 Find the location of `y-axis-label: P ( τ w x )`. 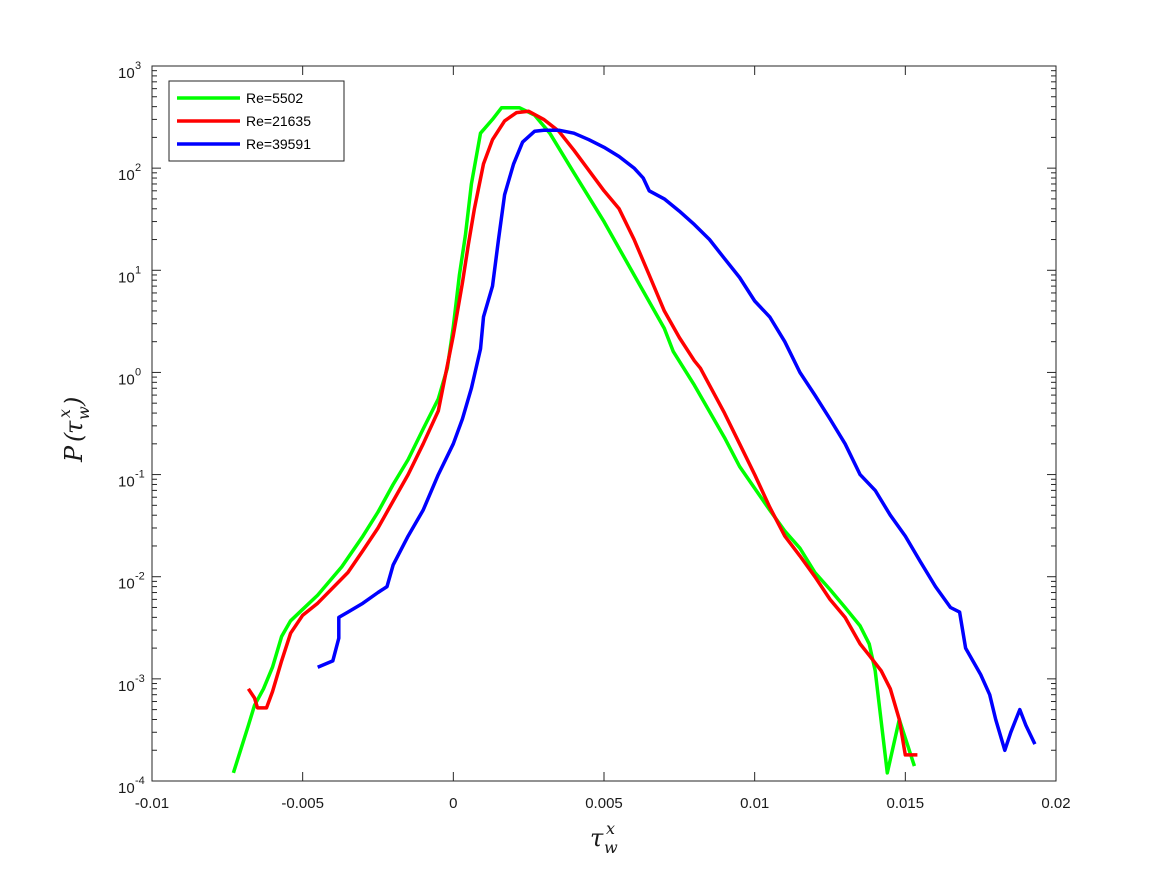

y-axis-label: P ( τ w x ) is located at coordinates (74, 430).